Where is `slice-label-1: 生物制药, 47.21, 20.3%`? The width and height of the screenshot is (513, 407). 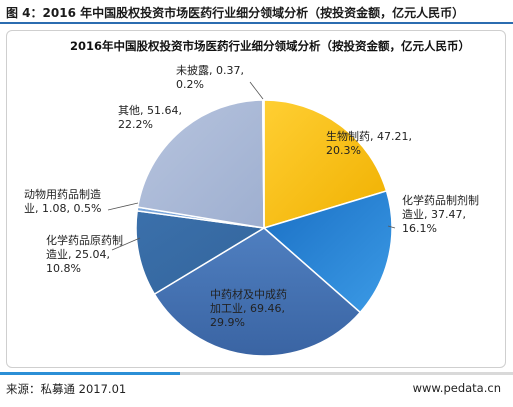 slice-label-1: 生物制药, 47.21, 20.3% is located at coordinates (369, 143).